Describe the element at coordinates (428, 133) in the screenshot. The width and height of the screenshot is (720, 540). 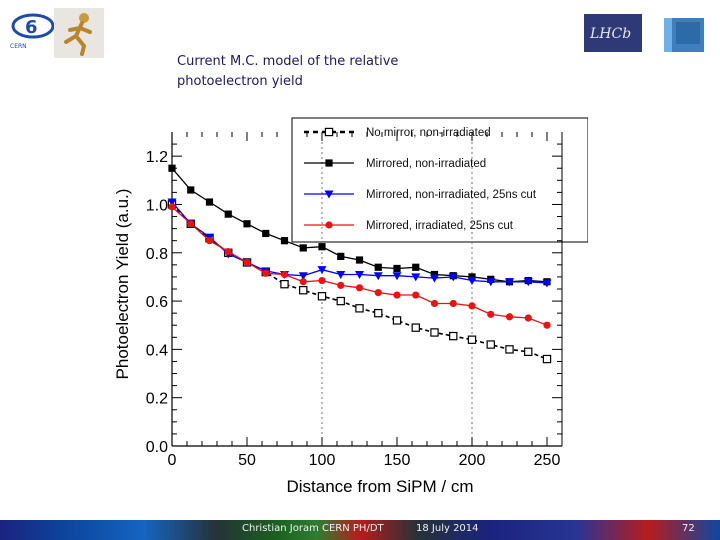
I see `legend-label: No mirror, non-irradiated` at that location.